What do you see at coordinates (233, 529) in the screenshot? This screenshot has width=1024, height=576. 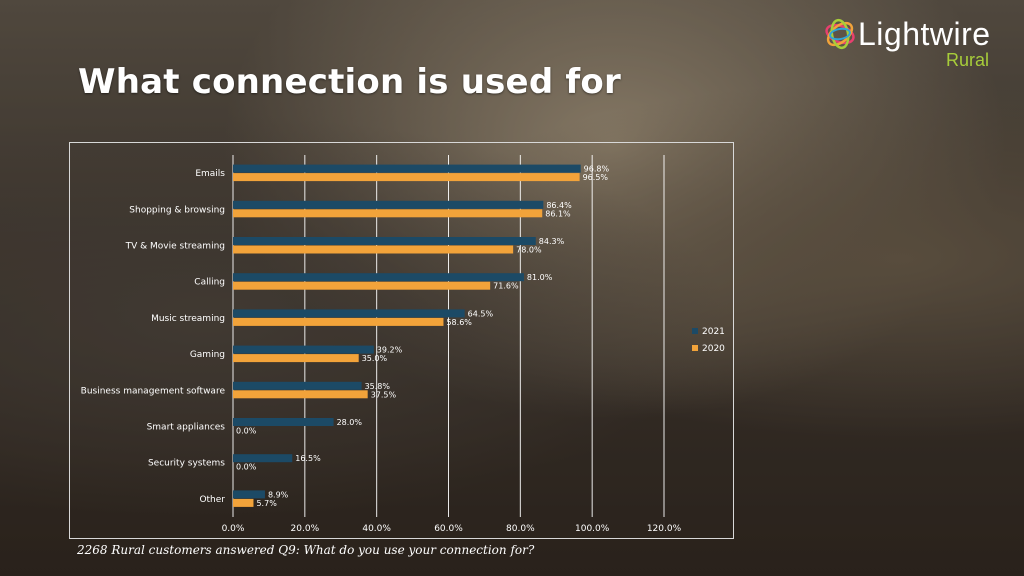 I see `x-tick-label: 0.0%` at bounding box center [233, 529].